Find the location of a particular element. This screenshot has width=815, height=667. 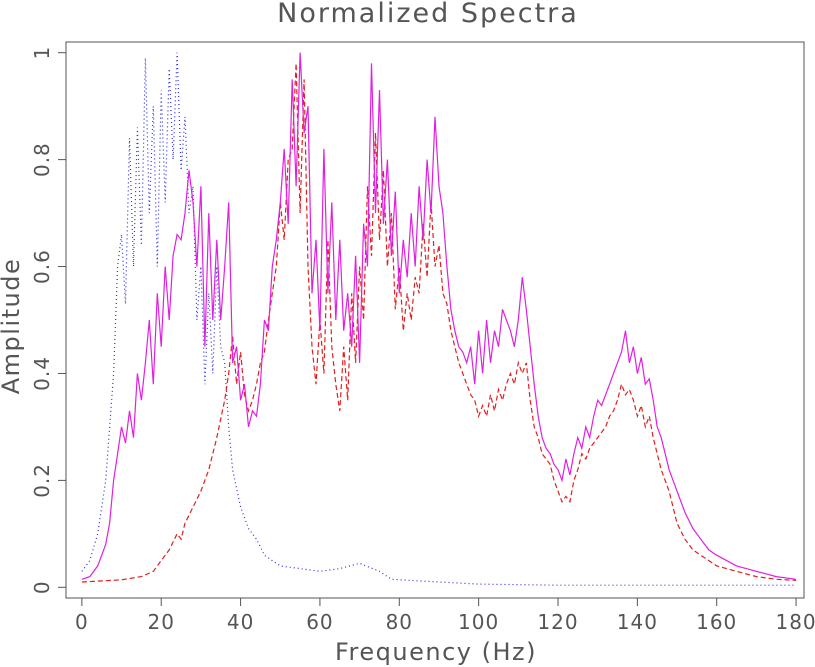

y-tick-label: 1 is located at coordinates (42, 53).